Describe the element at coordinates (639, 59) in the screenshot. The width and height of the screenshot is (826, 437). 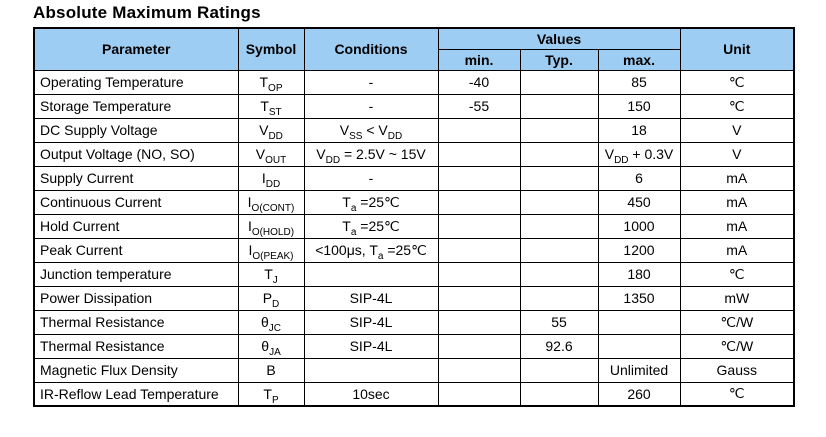
I see `col-header-max: max.` at that location.